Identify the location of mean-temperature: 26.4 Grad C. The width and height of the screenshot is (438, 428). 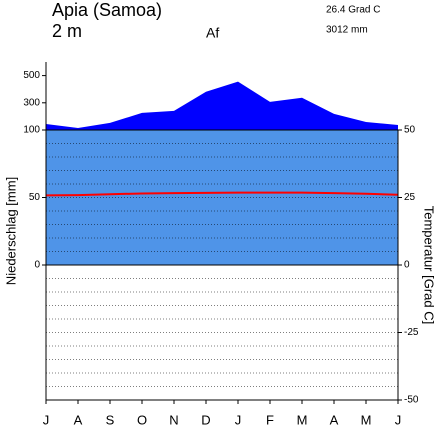
(353, 10).